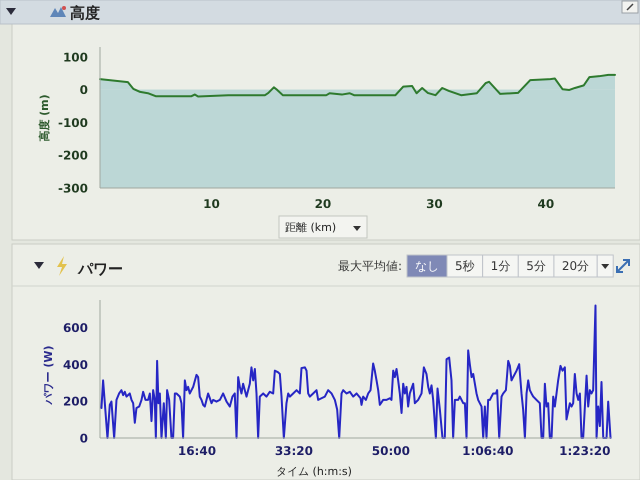  I want to click on x-tick-label: 33:20, so click(294, 451).